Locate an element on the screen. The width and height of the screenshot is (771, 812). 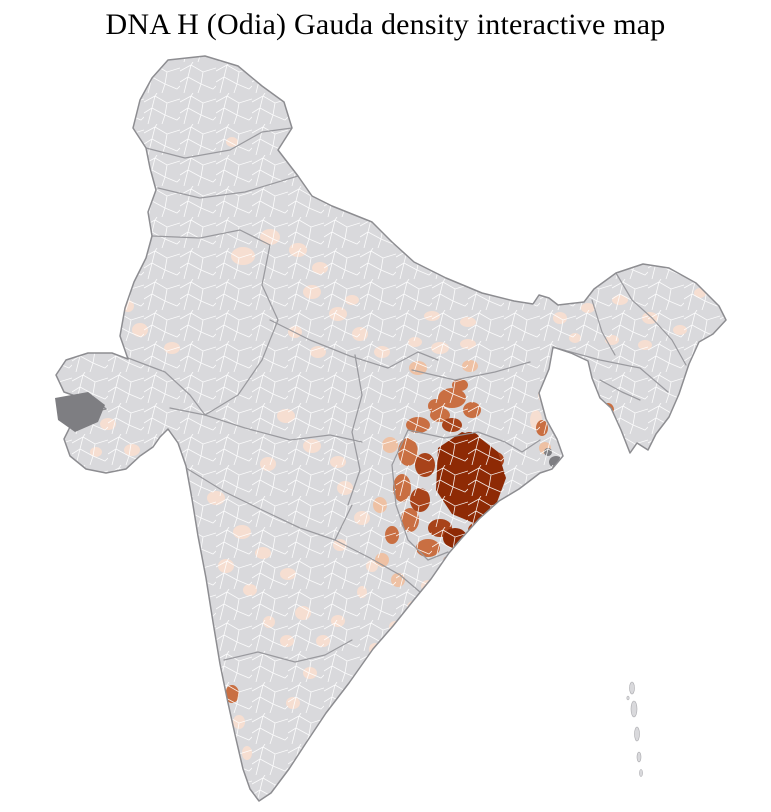
andaman-islands is located at coordinates (634, 729).